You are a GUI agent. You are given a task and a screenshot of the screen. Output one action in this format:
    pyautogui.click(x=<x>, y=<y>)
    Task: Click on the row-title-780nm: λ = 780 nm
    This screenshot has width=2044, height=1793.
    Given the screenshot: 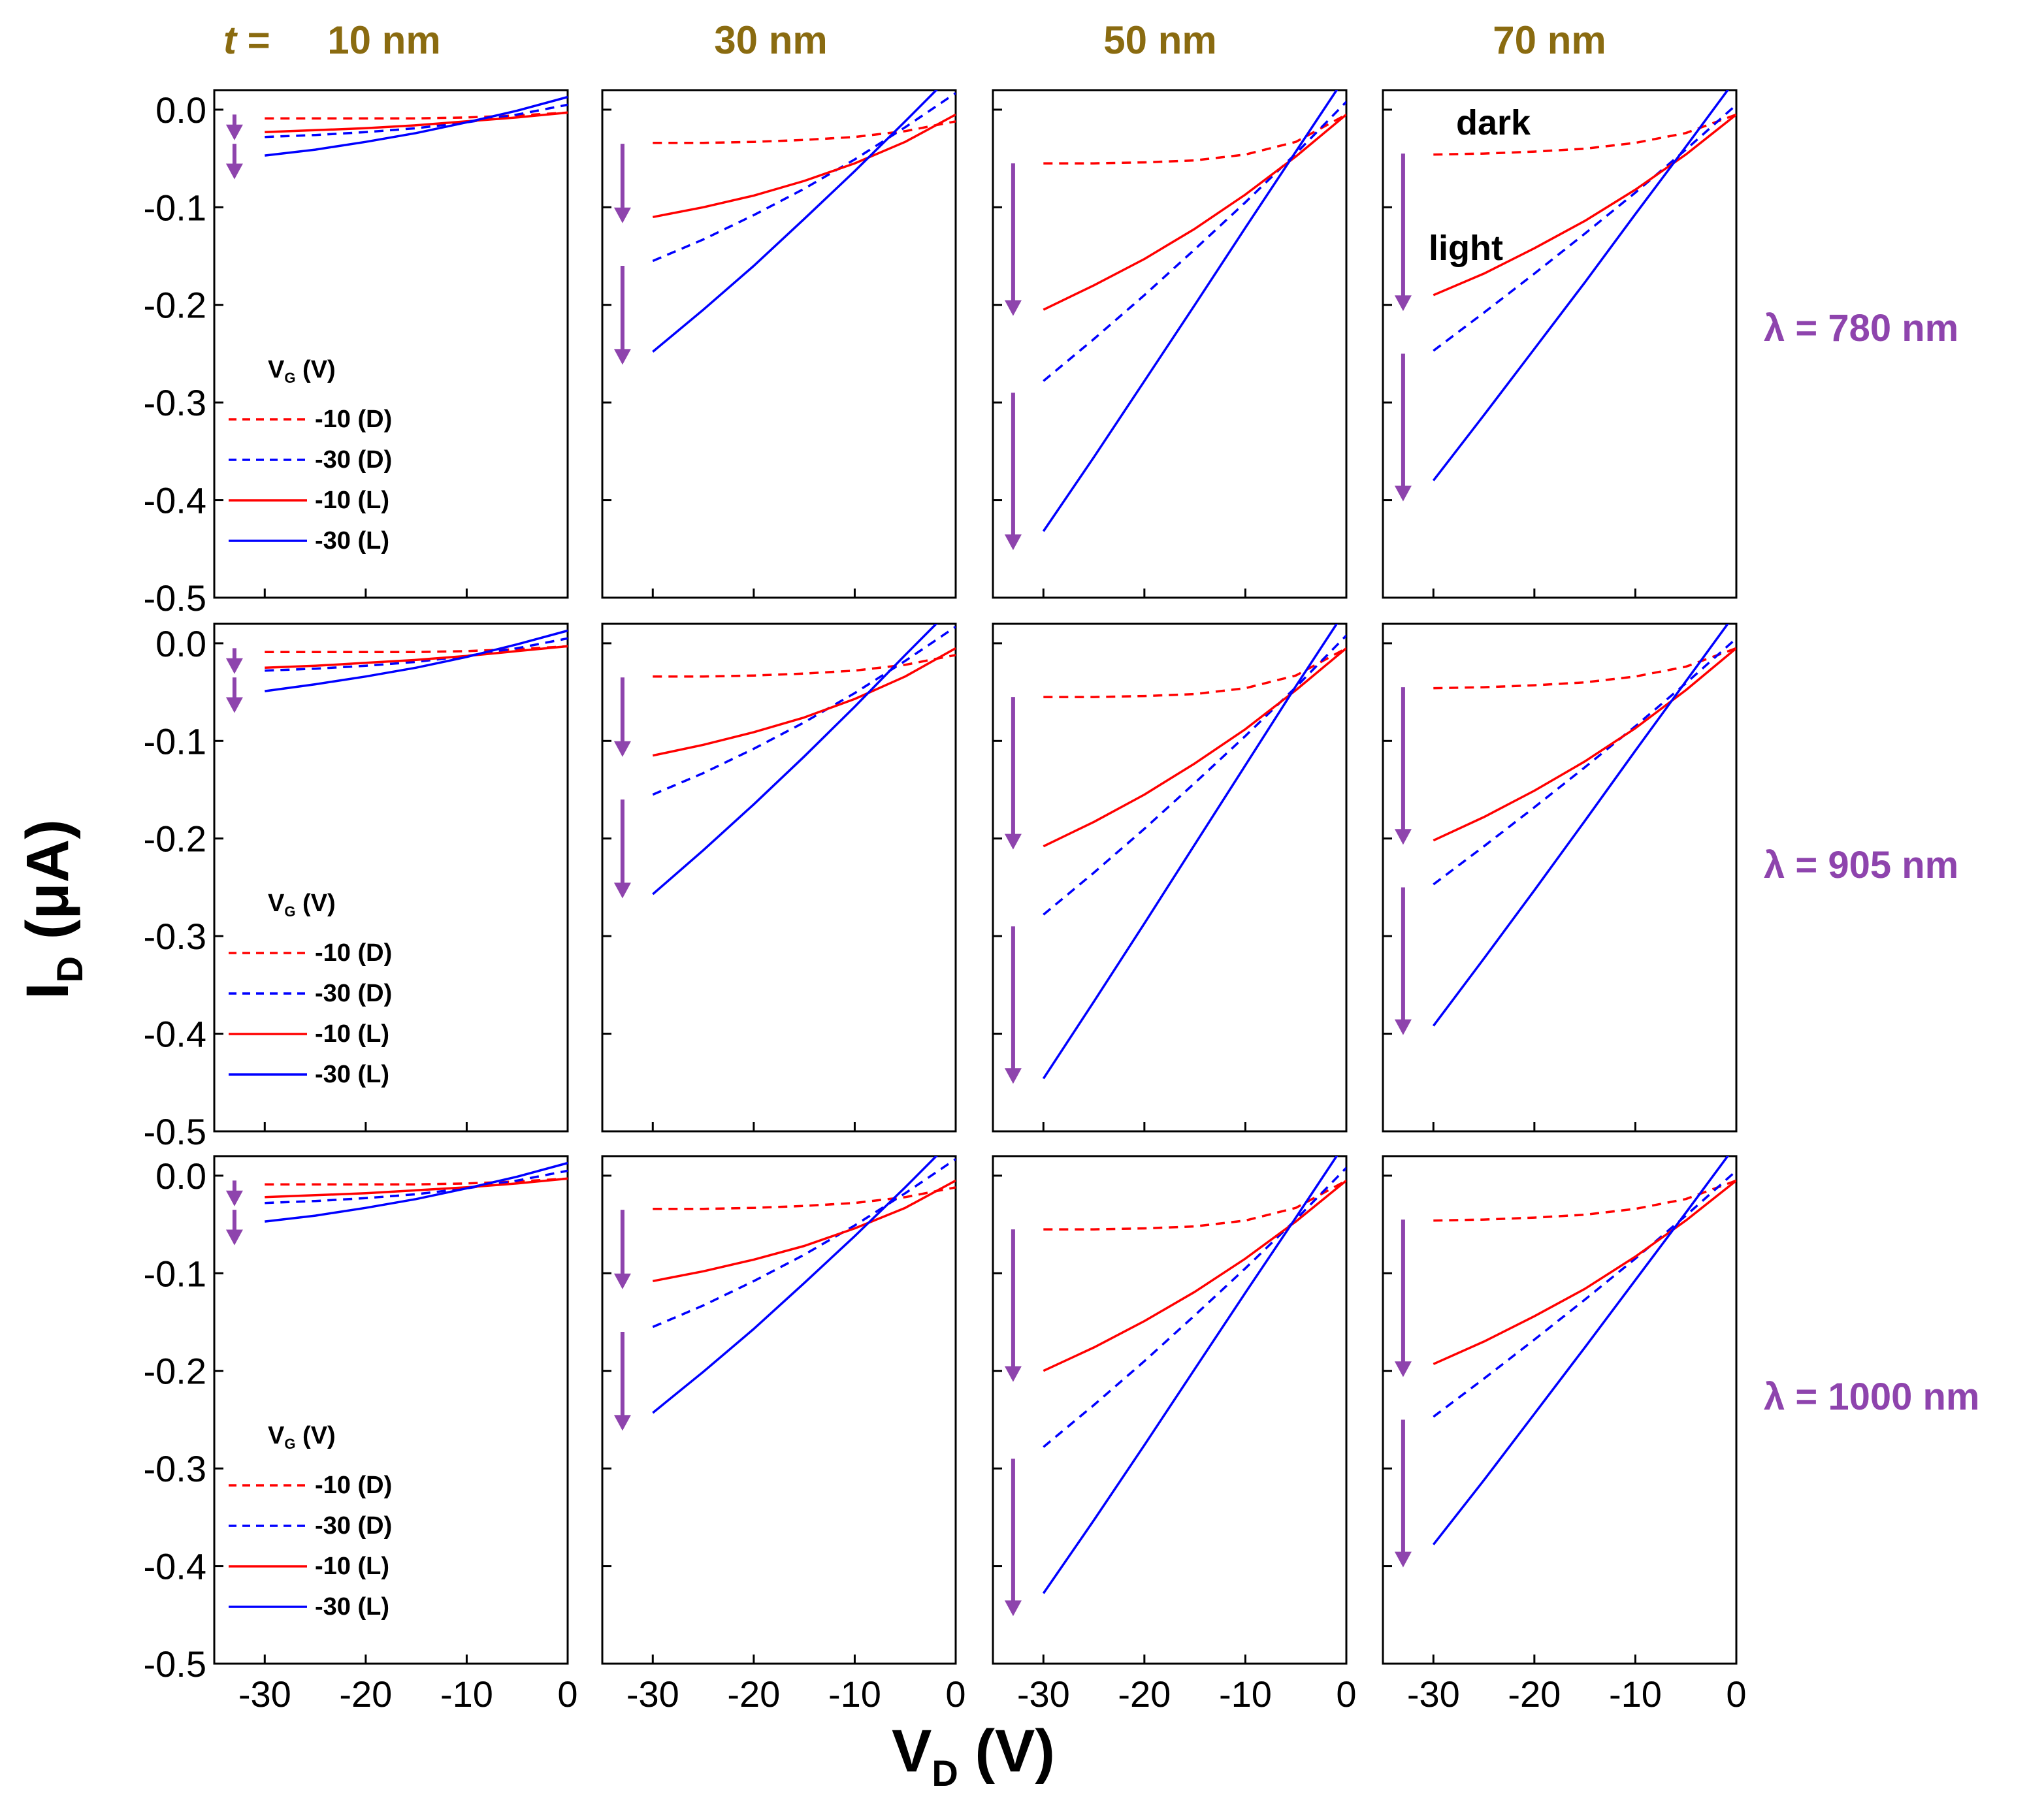 What is the action you would take?
    pyautogui.click(x=1861, y=328)
    